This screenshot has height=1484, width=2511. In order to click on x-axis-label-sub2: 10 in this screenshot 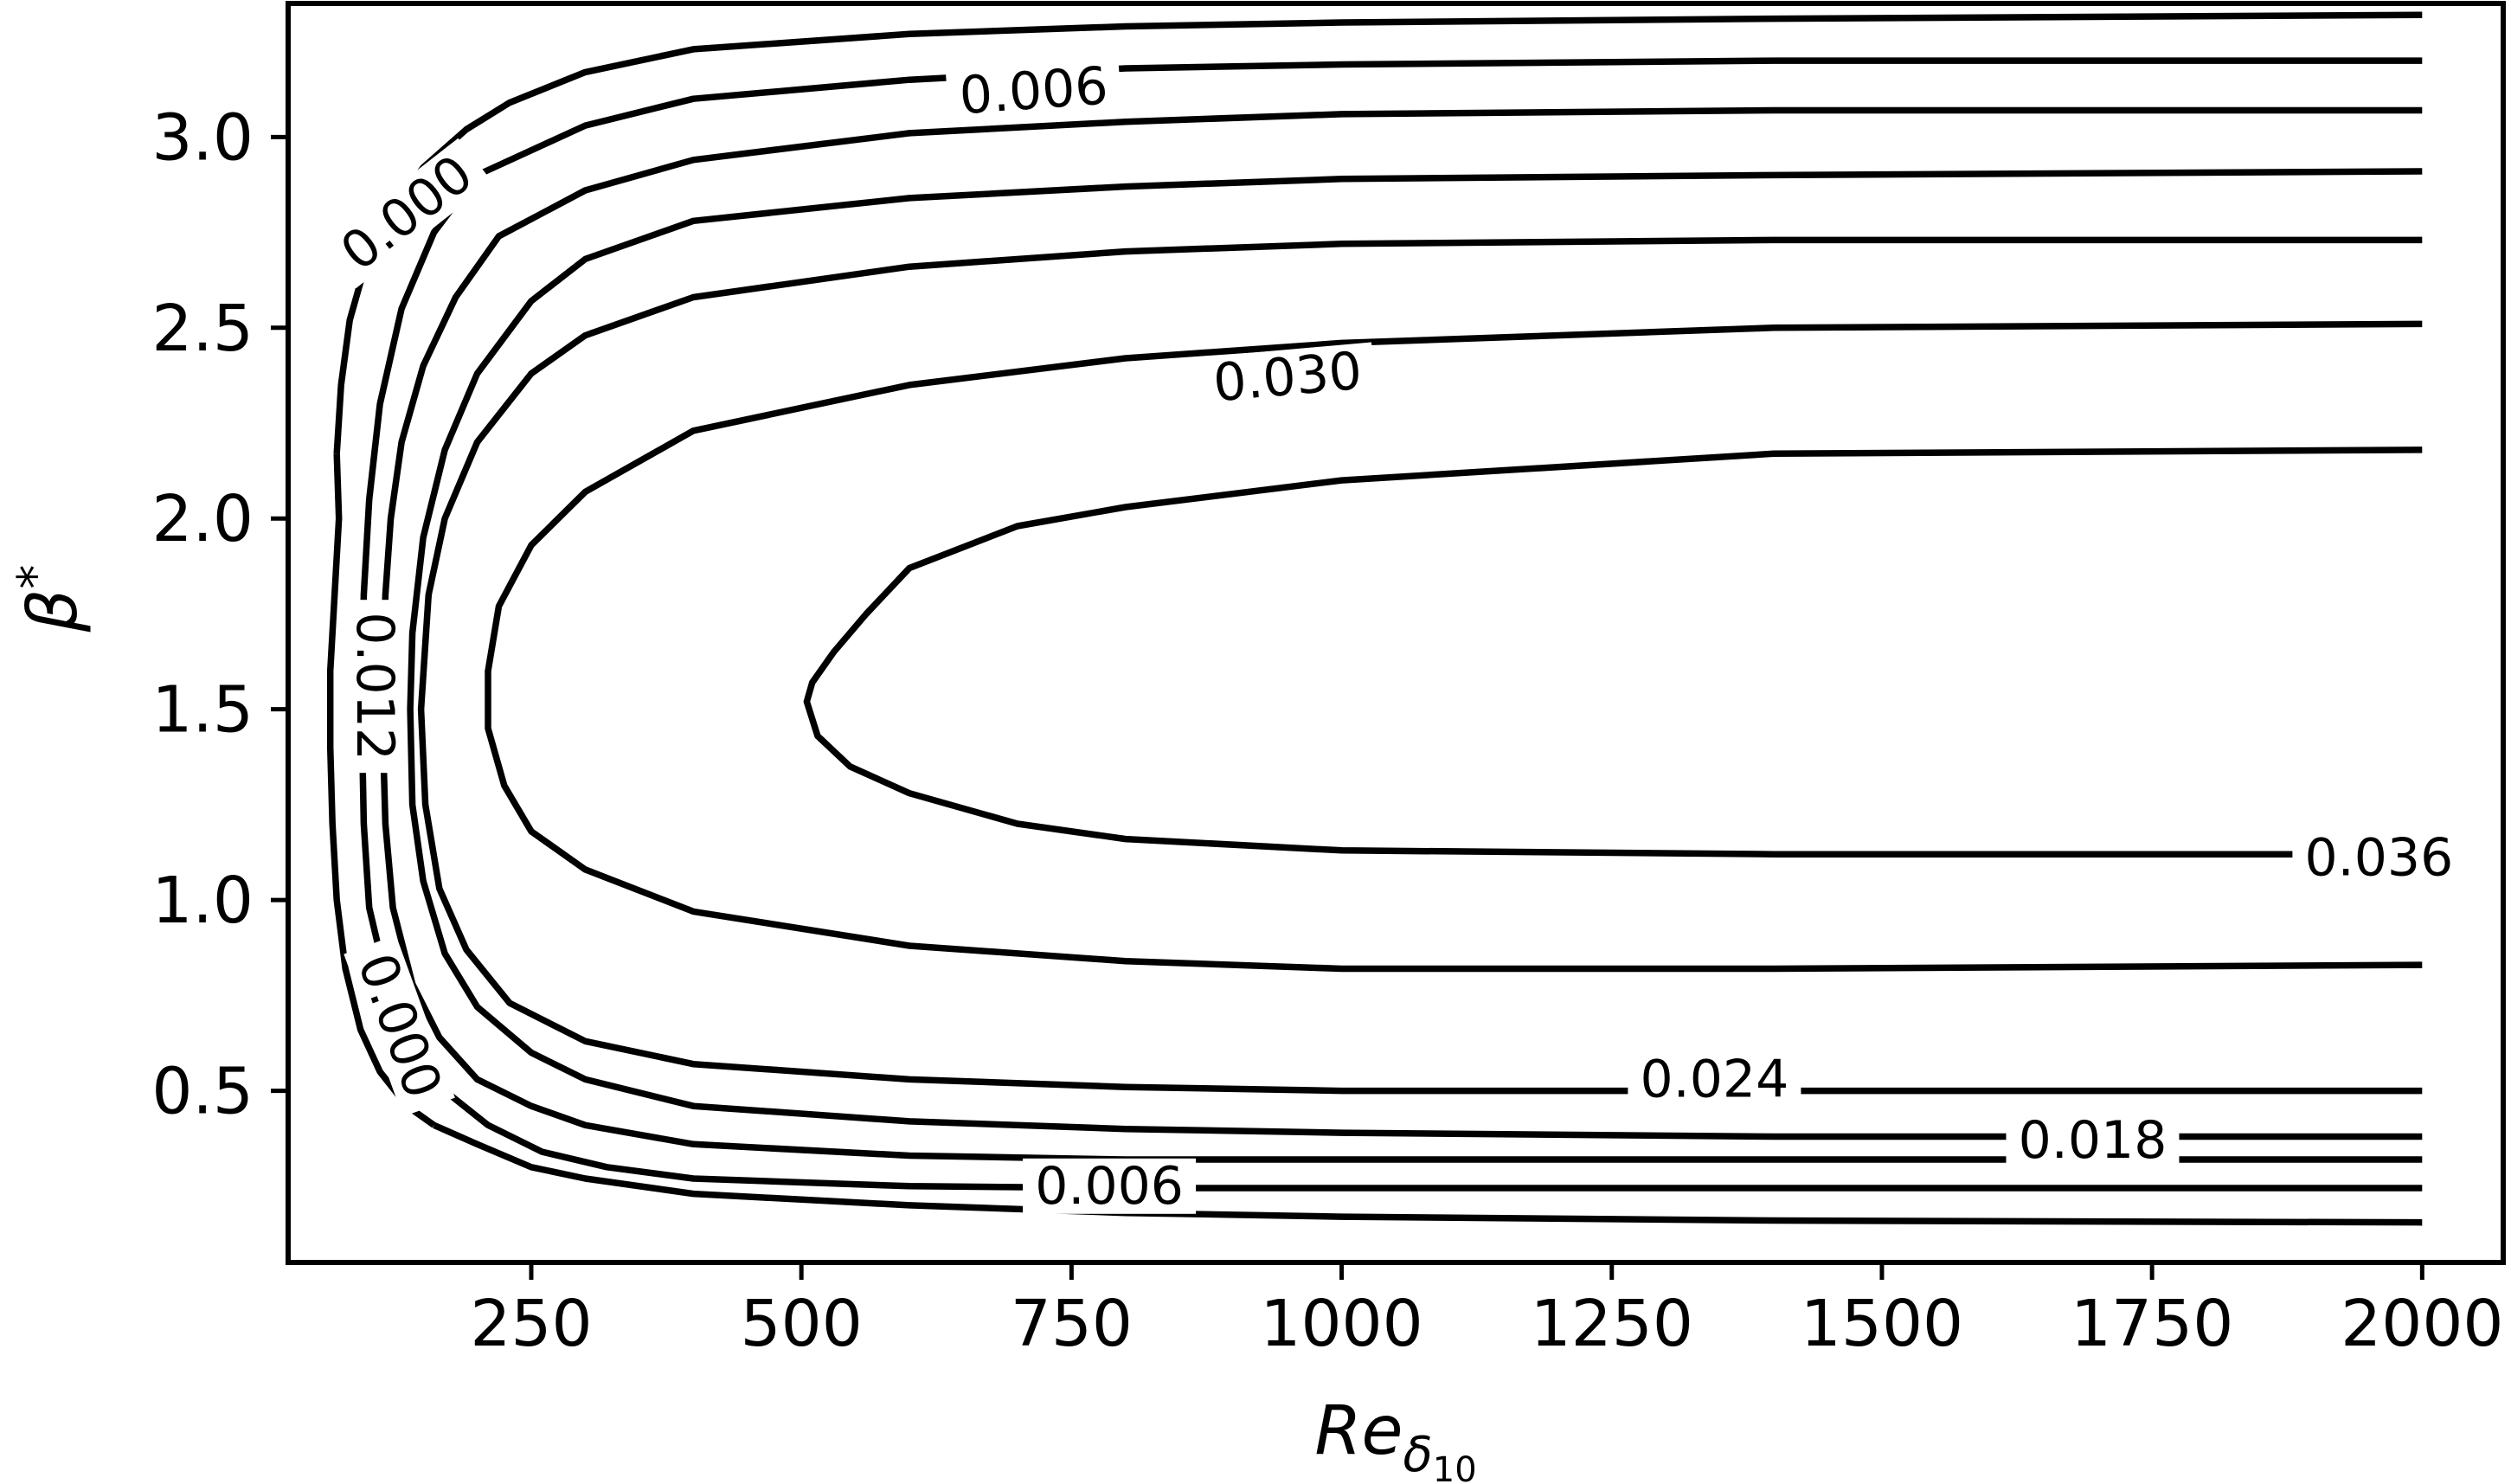, I will do `click(1455, 1467)`.